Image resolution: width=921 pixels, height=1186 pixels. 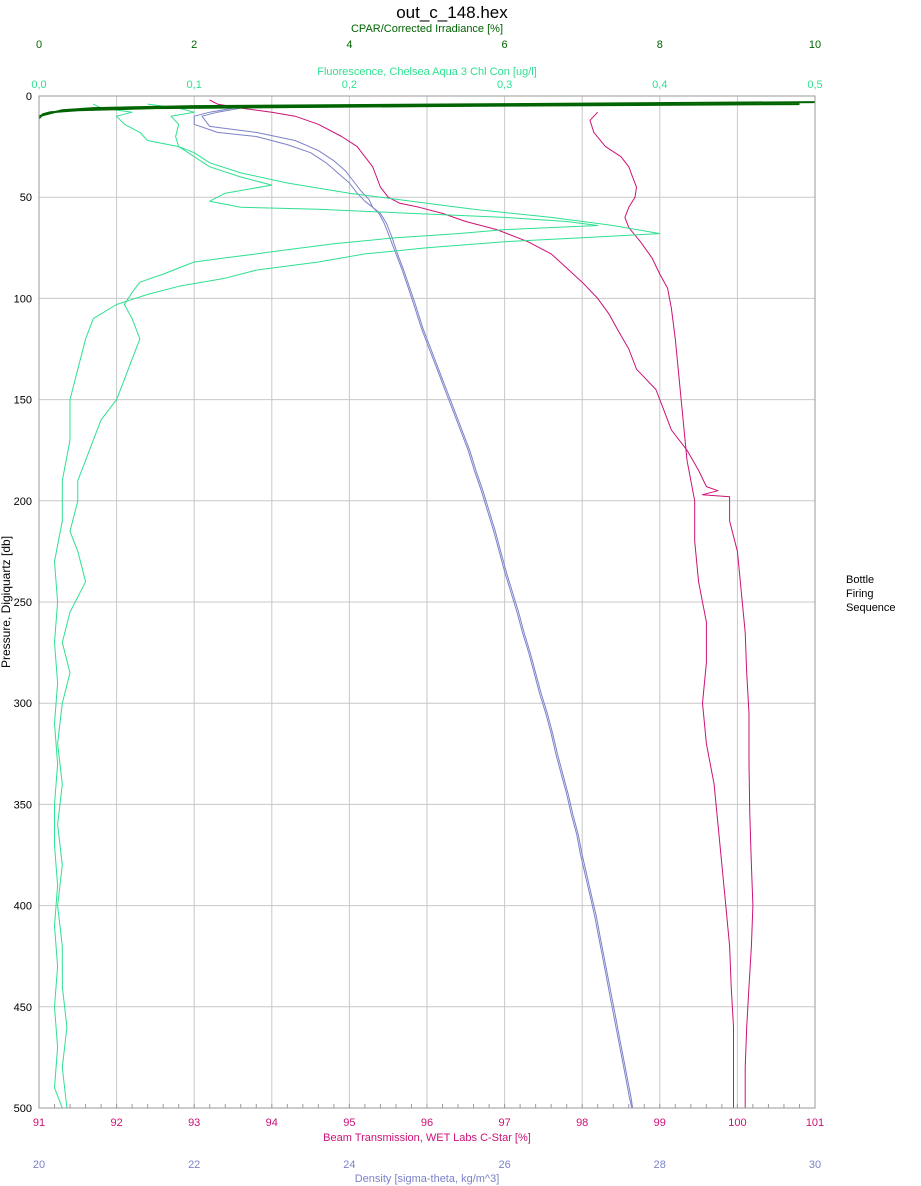 What do you see at coordinates (29, 97) in the screenshot?
I see `y-tick-label: 0` at bounding box center [29, 97].